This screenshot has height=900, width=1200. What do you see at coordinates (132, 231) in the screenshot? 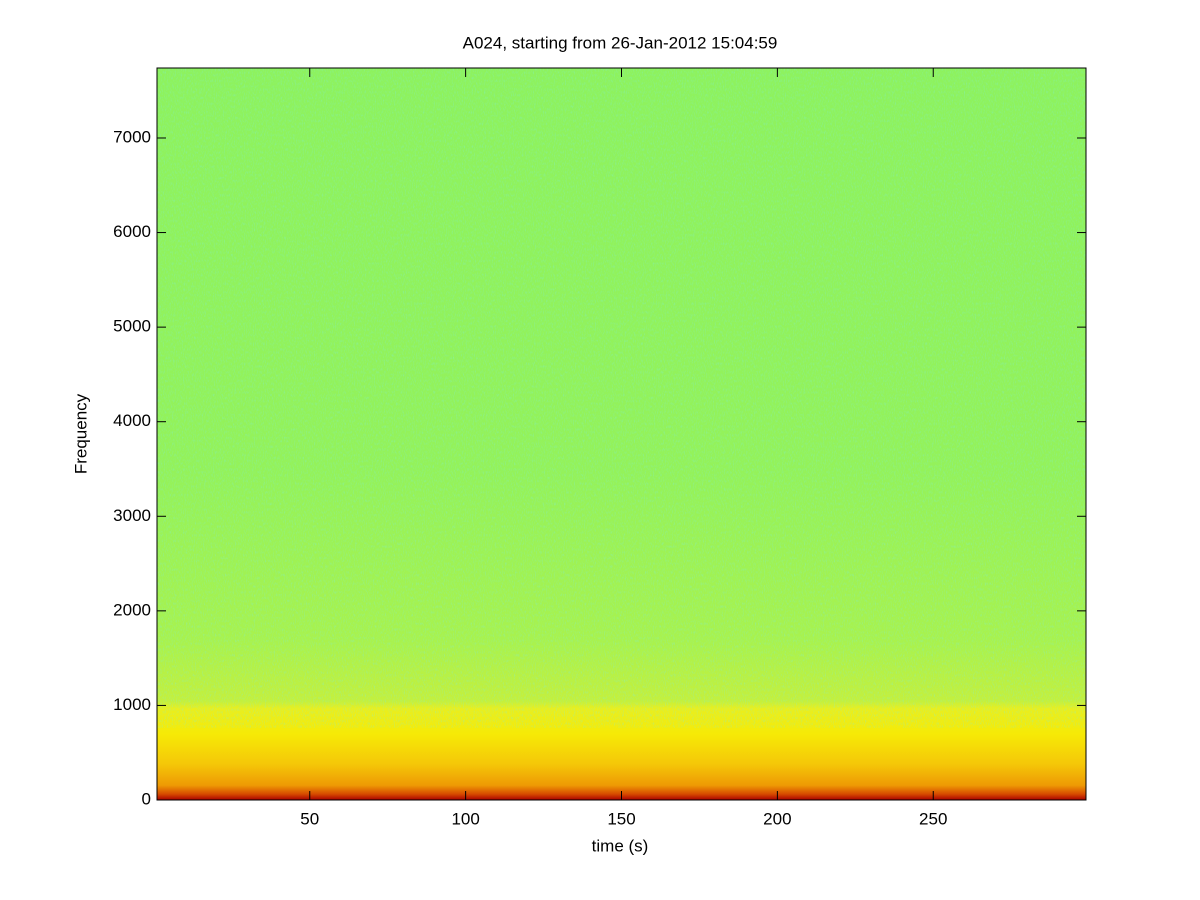
I see `y-tick-label: 6000` at bounding box center [132, 231].